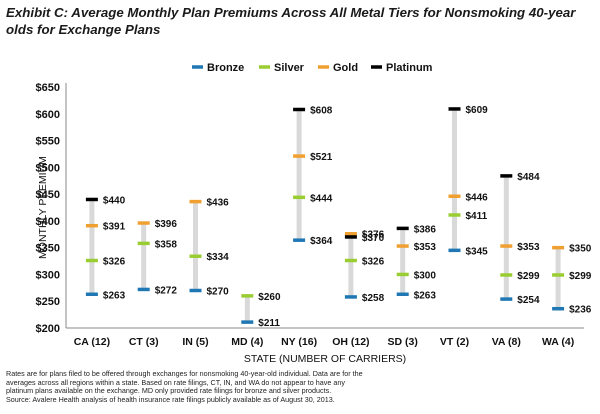 The image size is (600, 414). I want to click on y-tick-label: $600, so click(48, 115).